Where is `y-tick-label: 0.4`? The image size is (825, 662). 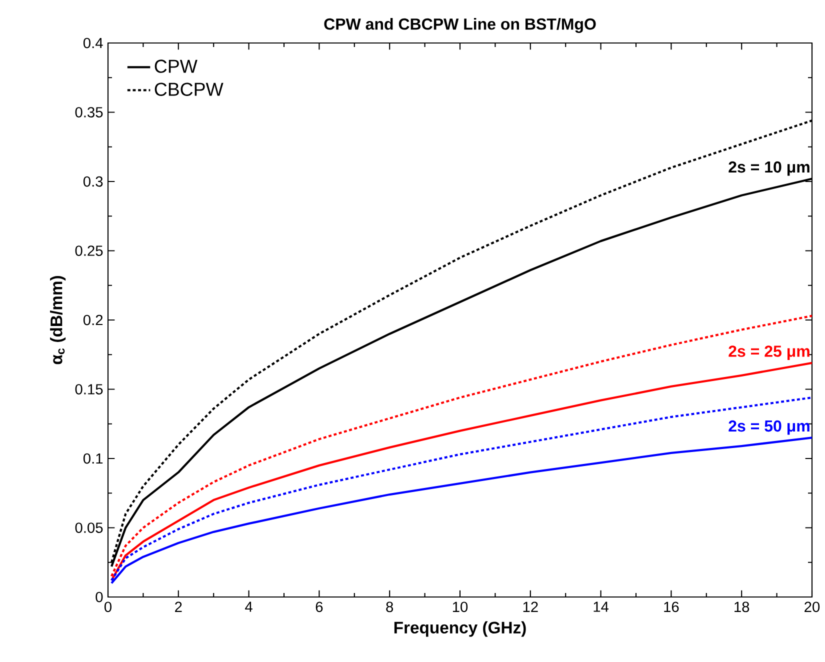 y-tick-label: 0.4 is located at coordinates (93, 43).